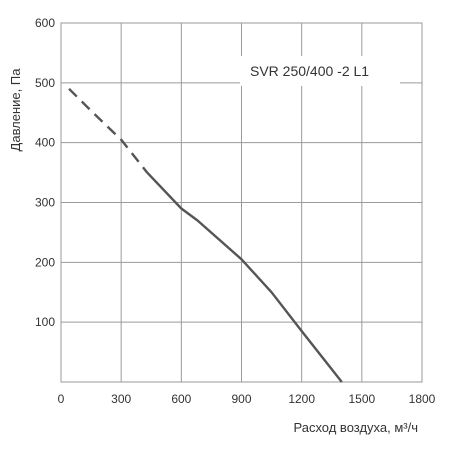  I want to click on x-tick-label: 600, so click(181, 399).